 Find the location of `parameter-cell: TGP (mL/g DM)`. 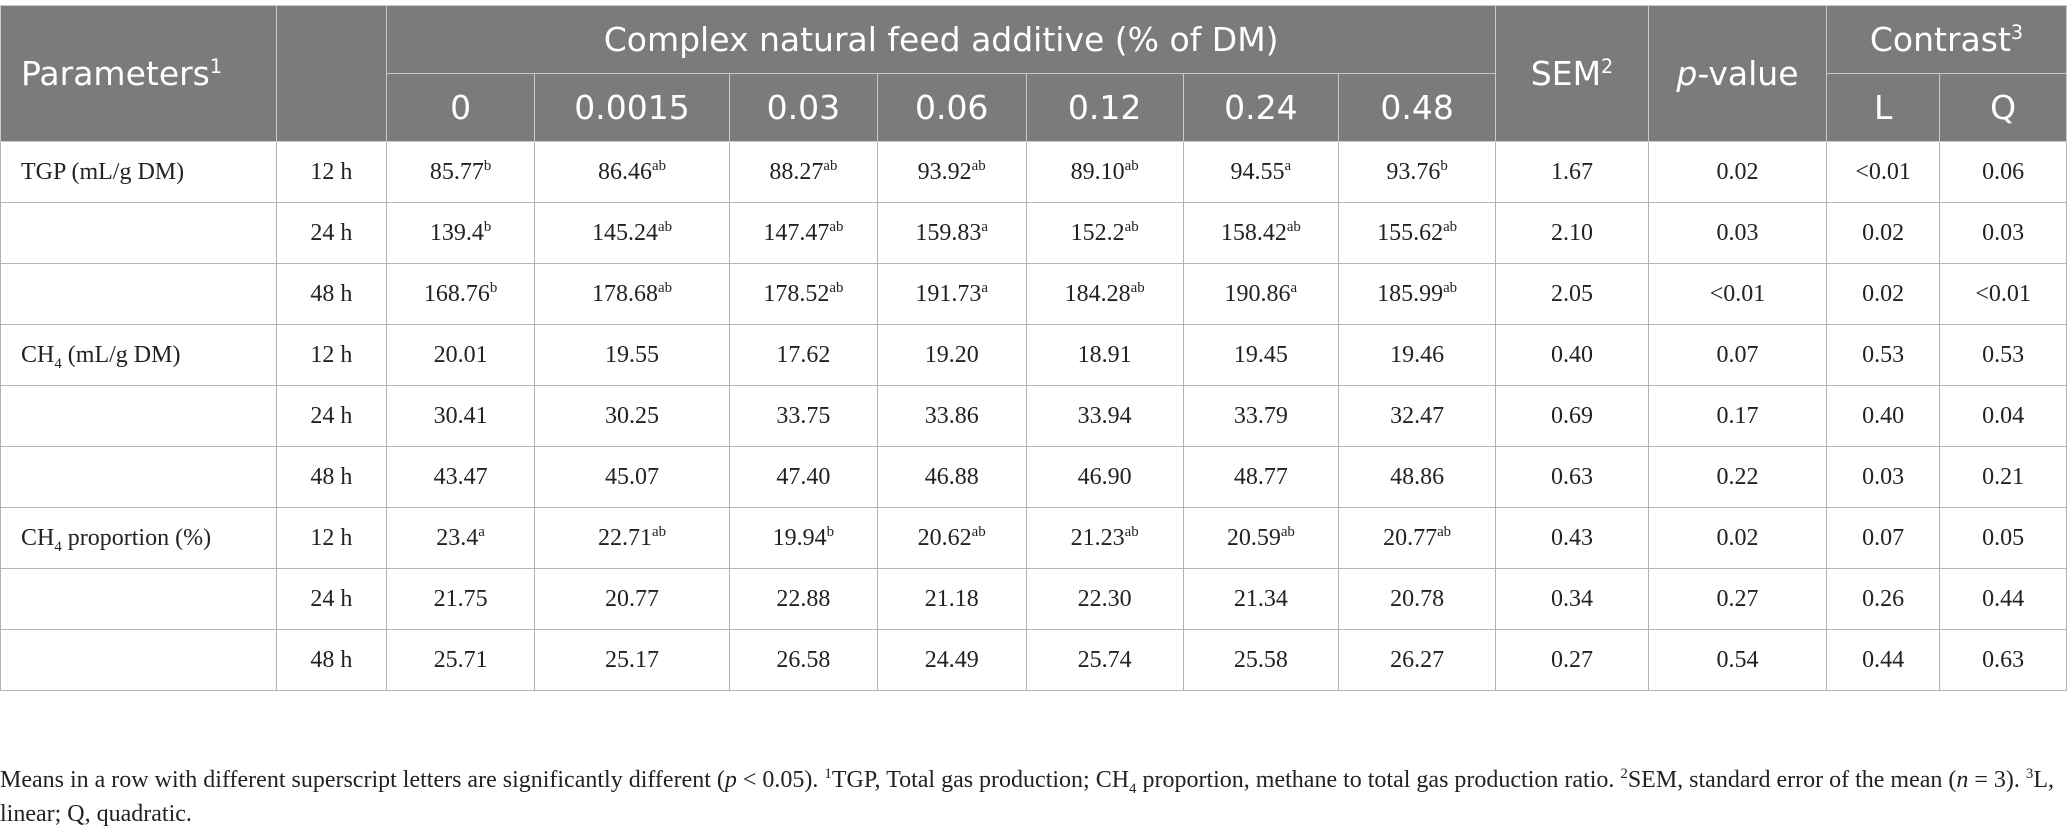

parameter-cell: TGP (mL/g DM) is located at coordinates (138, 172).